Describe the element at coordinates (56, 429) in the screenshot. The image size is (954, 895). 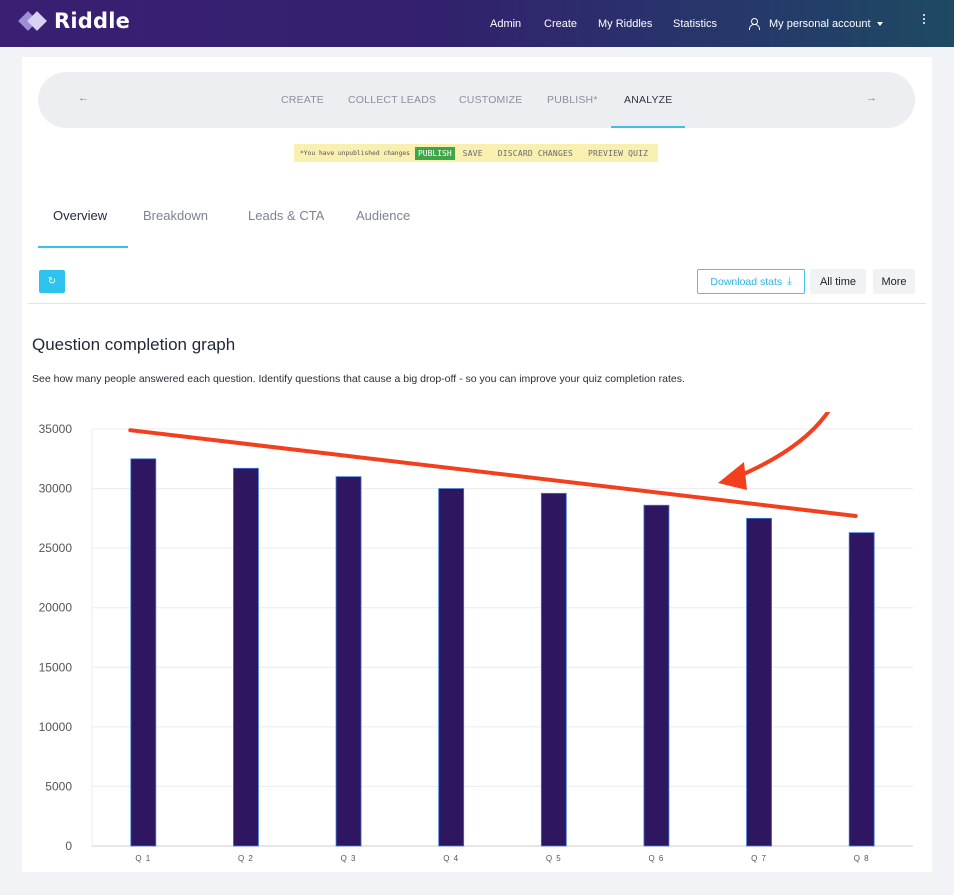
I see `y-tick-label-7: 35000` at that location.